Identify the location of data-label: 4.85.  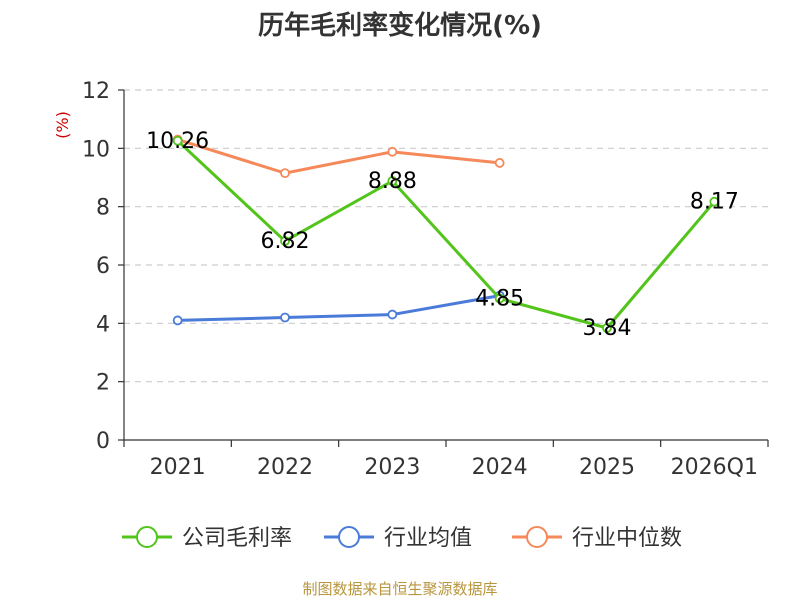
(499, 299).